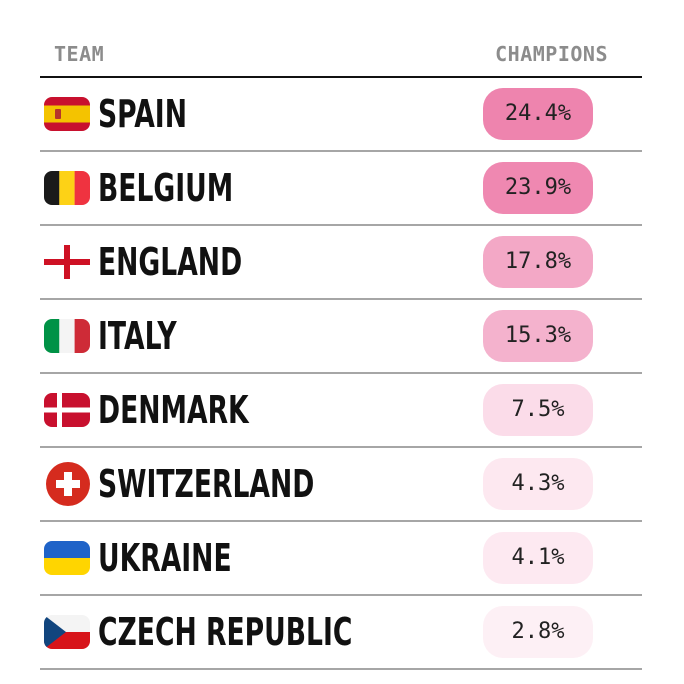 The image size is (684, 684). I want to click on champions-percent-badge: 2.8%, so click(538, 632).